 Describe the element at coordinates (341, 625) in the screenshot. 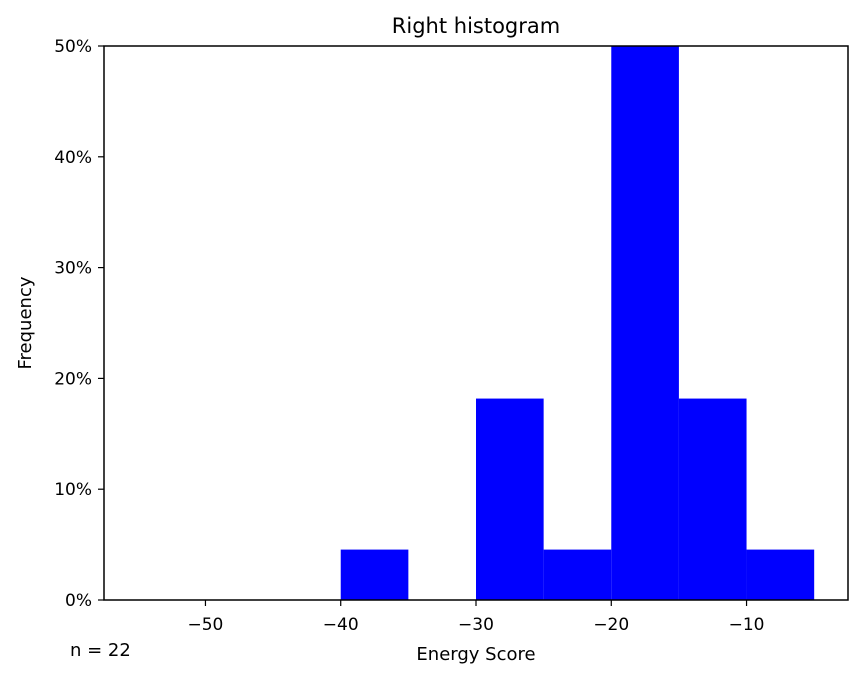

I see `x-tick-label: −40` at that location.